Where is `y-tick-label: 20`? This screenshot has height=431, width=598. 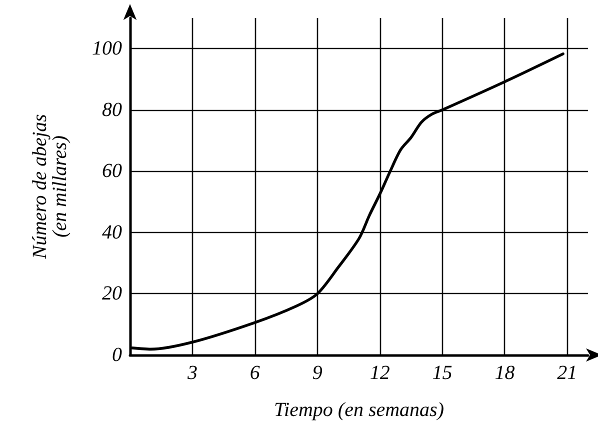 y-tick-label: 20 is located at coordinates (112, 293).